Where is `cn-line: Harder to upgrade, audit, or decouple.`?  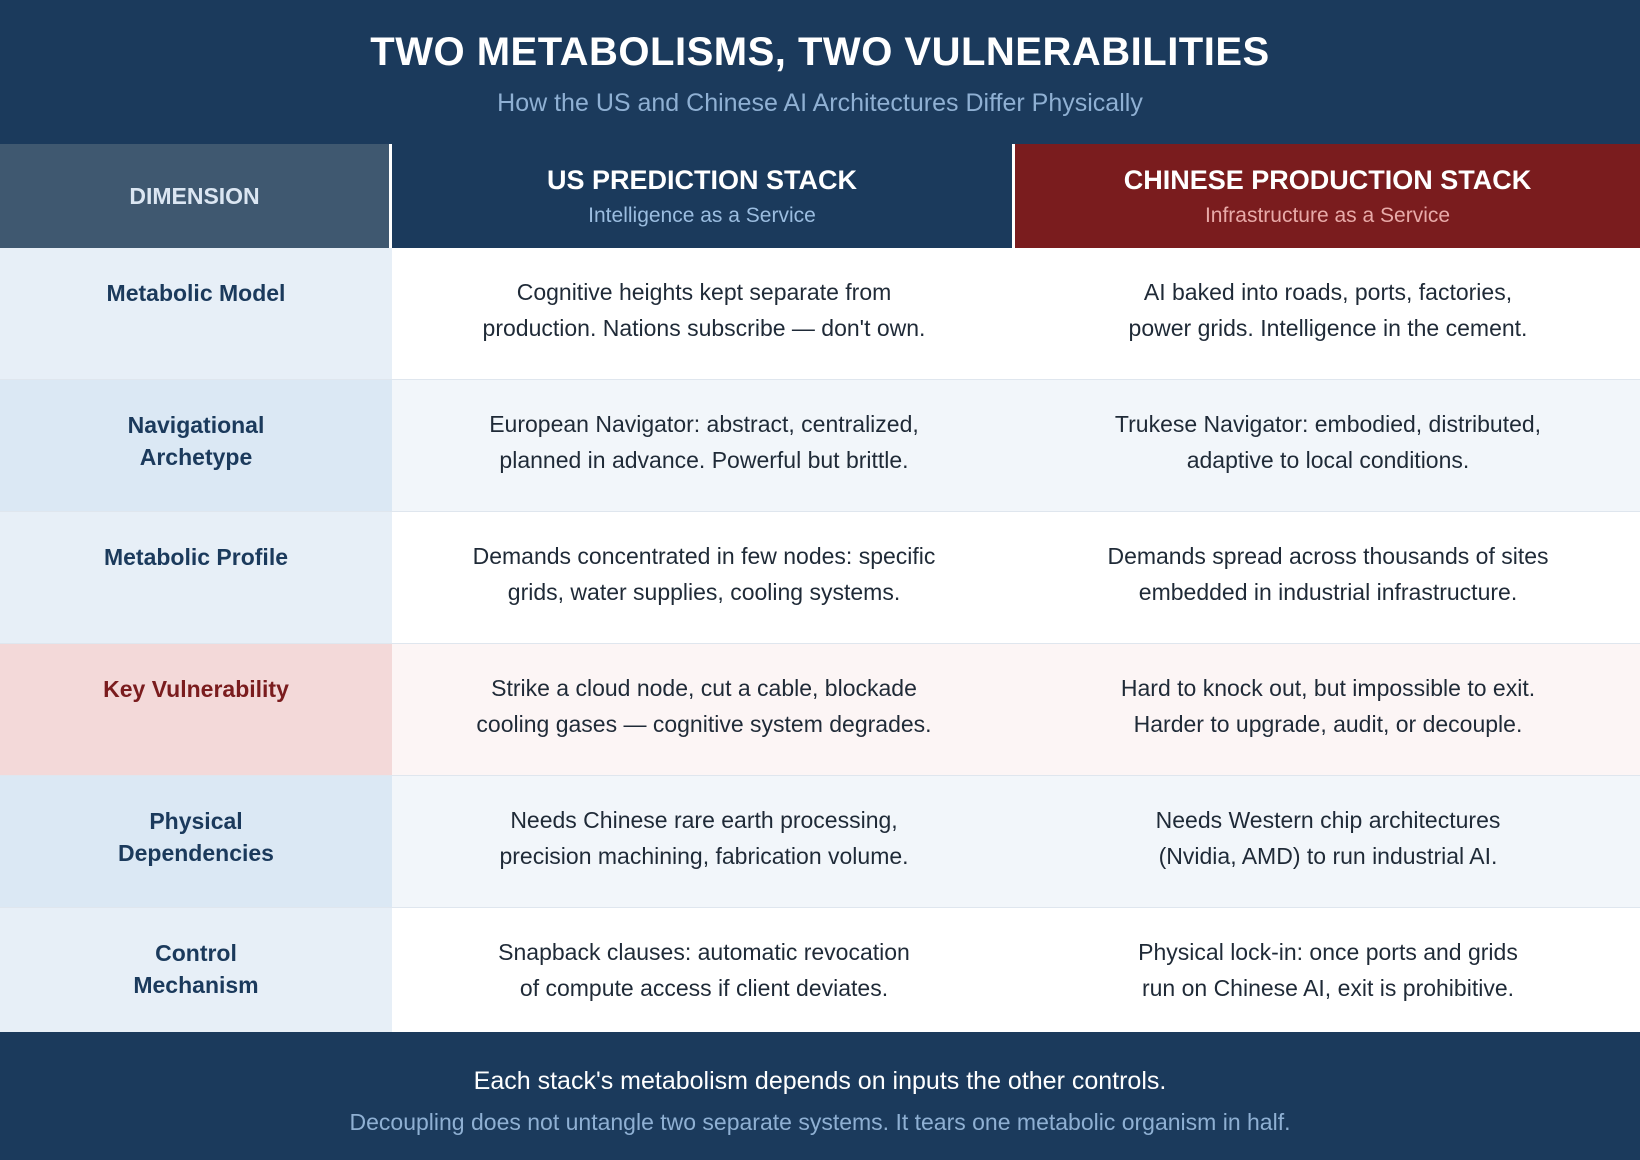 cn-line: Harder to upgrade, audit, or decouple. is located at coordinates (1328, 724).